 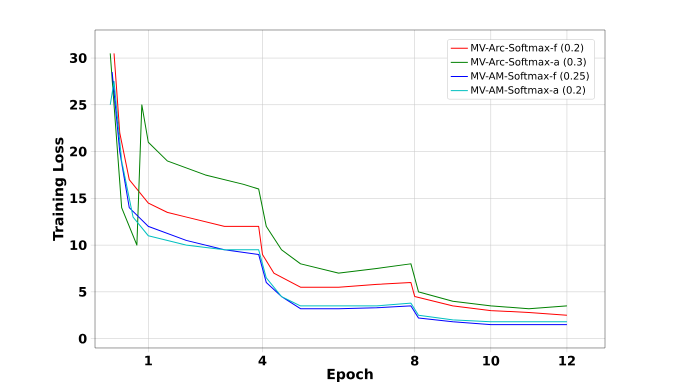 What do you see at coordinates (350, 375) in the screenshot?
I see `x-axis-title: Epoch` at bounding box center [350, 375].